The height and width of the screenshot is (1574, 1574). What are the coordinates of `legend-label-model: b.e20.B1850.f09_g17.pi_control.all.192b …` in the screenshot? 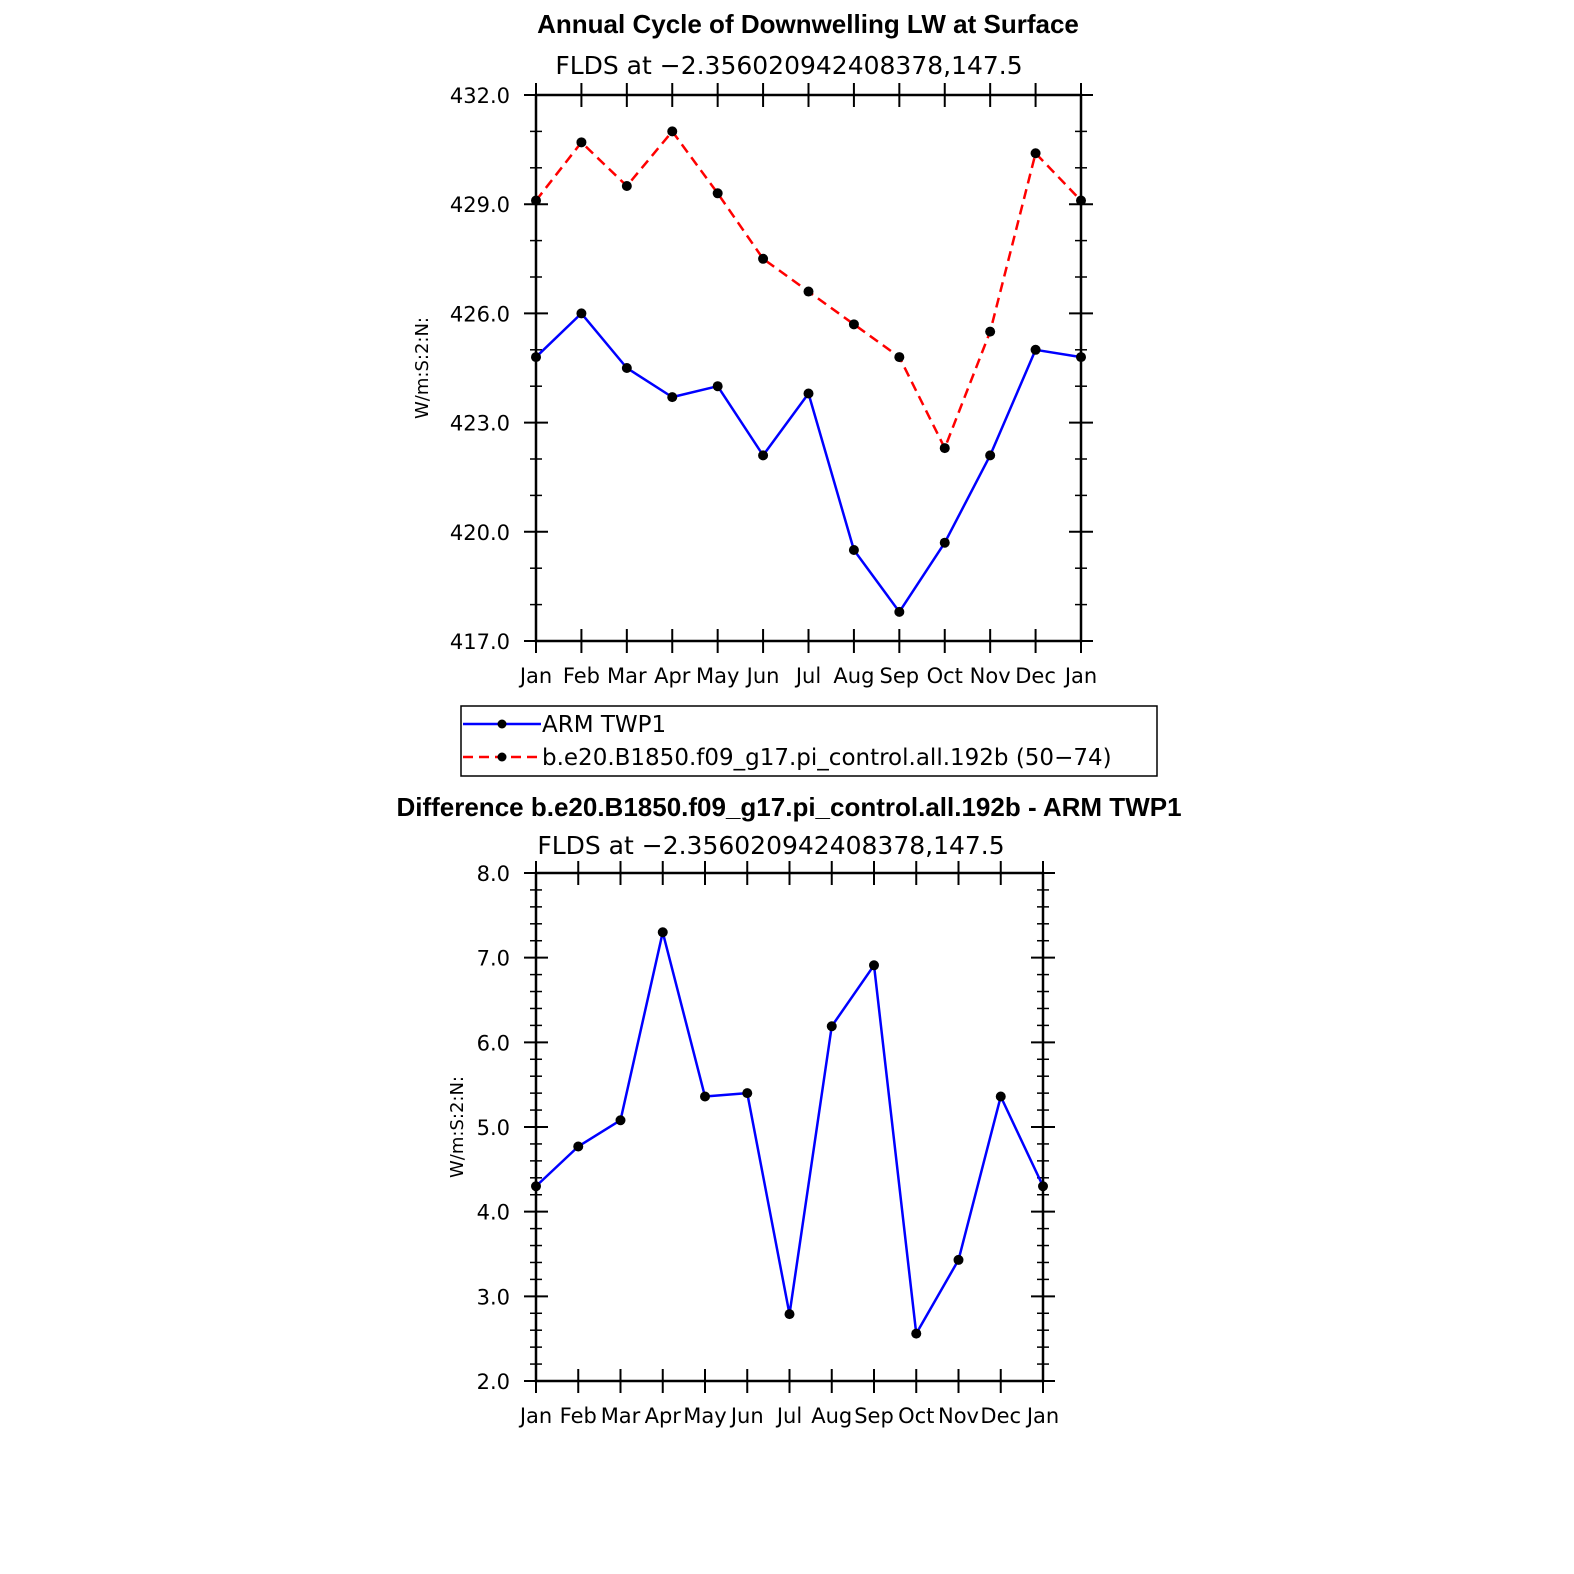 It's located at (827, 758).